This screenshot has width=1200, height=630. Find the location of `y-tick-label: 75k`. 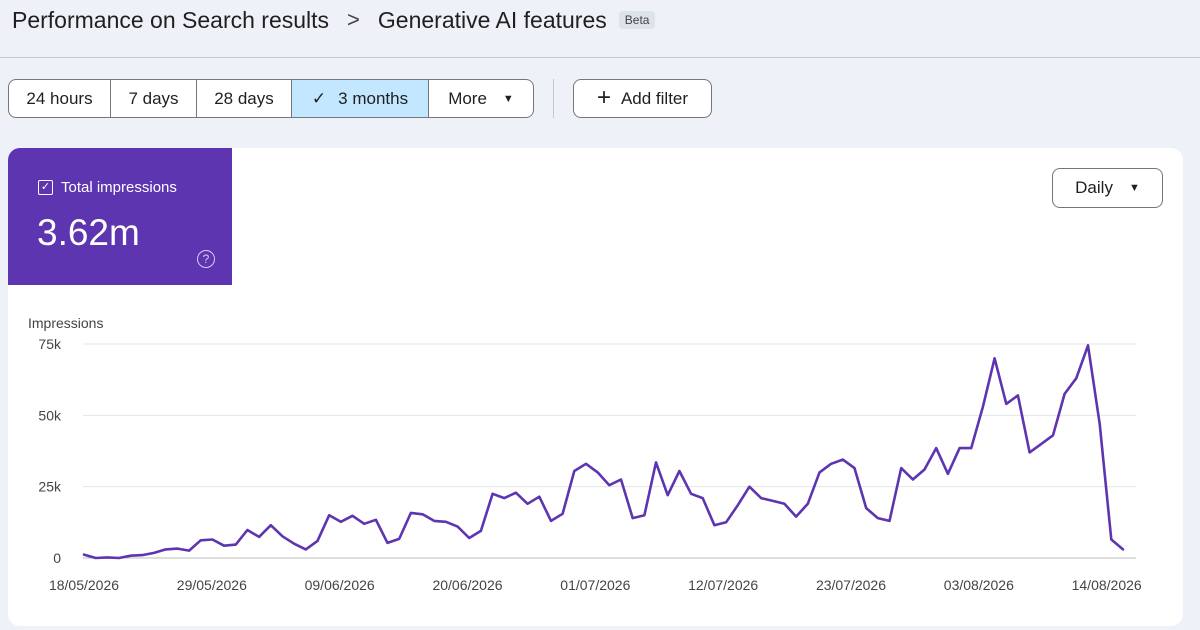

y-tick-label: 75k is located at coordinates (50, 344).